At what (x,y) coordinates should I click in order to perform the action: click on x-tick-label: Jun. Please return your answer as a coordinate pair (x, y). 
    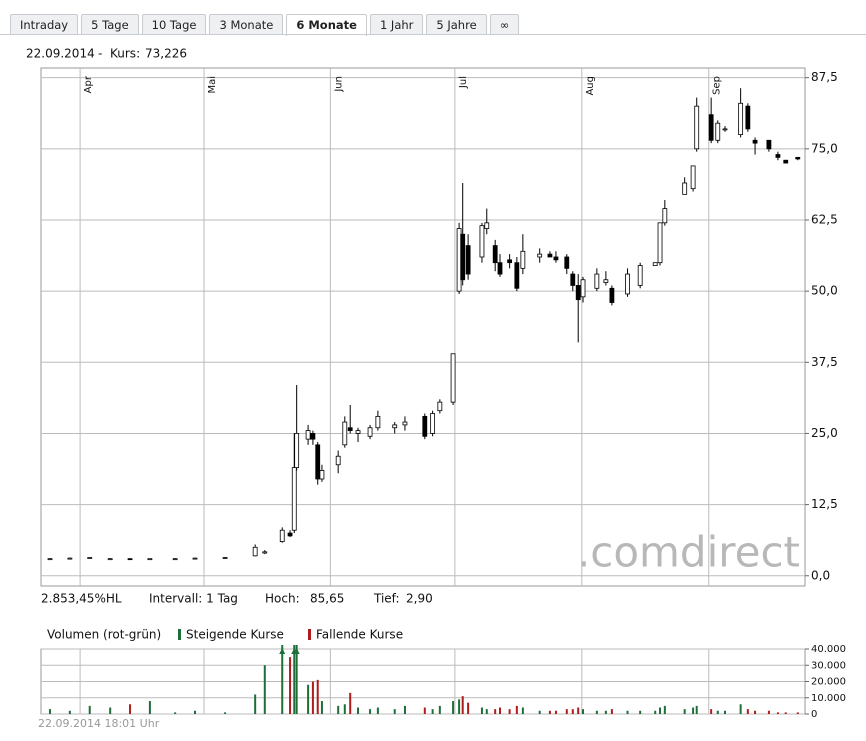
    Looking at the image, I should click on (338, 84).